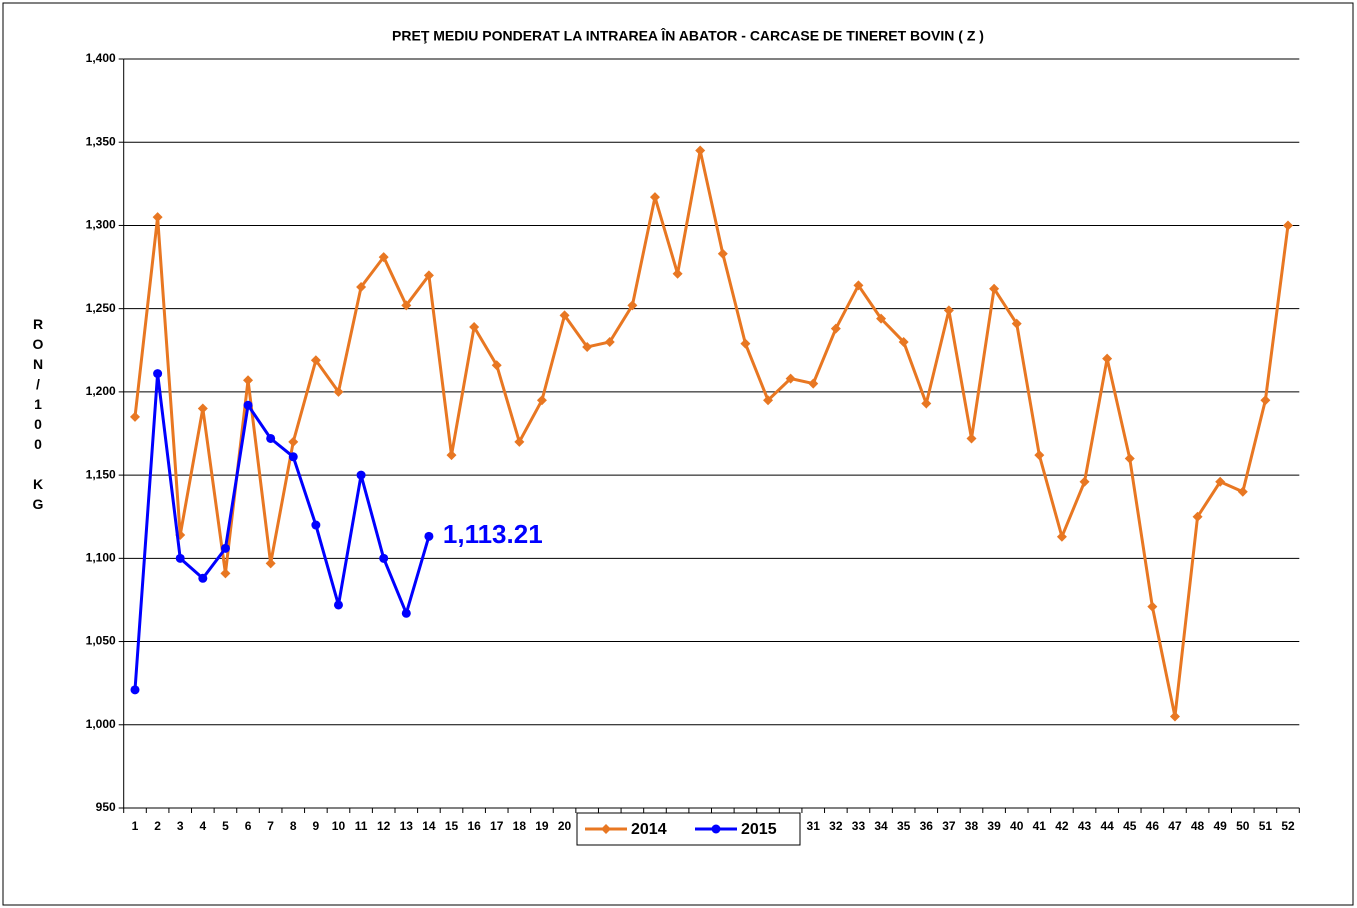 This screenshot has width=1357, height=908. Describe the element at coordinates (101, 141) in the screenshot. I see `y-tick-label: 1,350` at that location.